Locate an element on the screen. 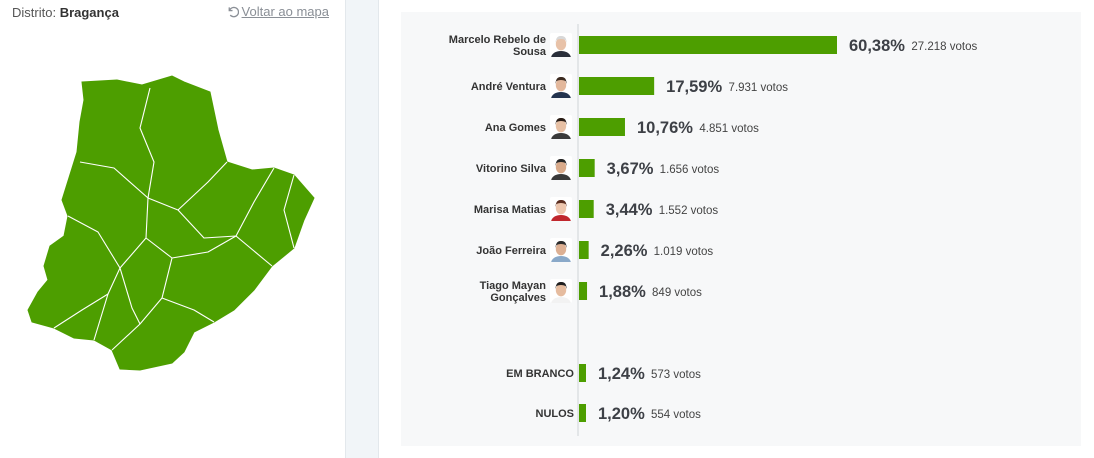  votes-label: 573 votos is located at coordinates (676, 375).